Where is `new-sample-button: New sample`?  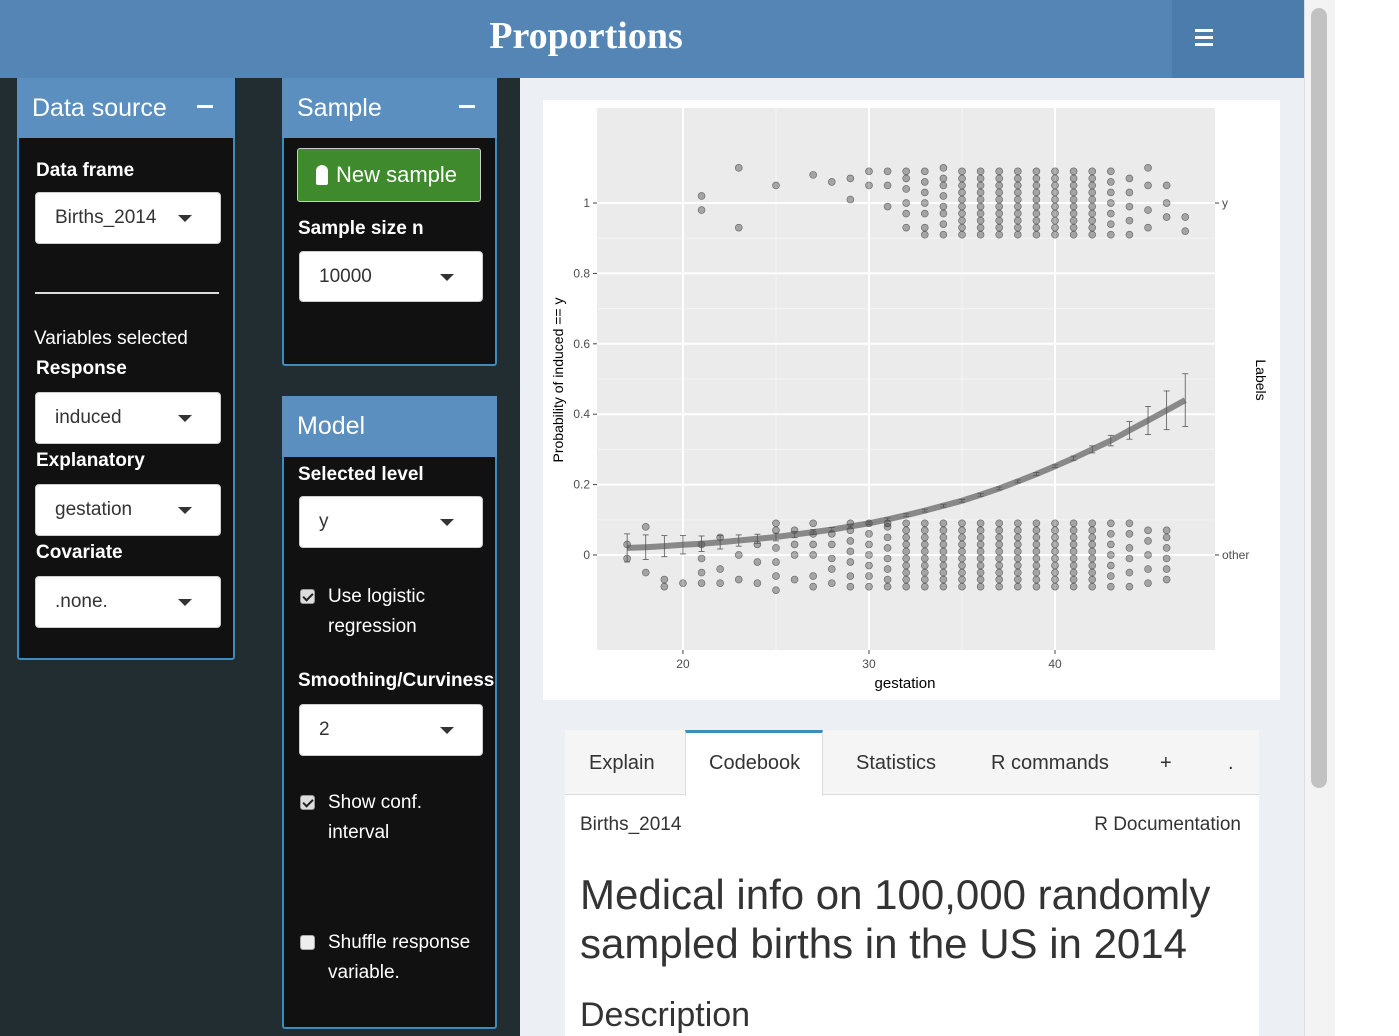 new-sample-button: New sample is located at coordinates (389, 175).